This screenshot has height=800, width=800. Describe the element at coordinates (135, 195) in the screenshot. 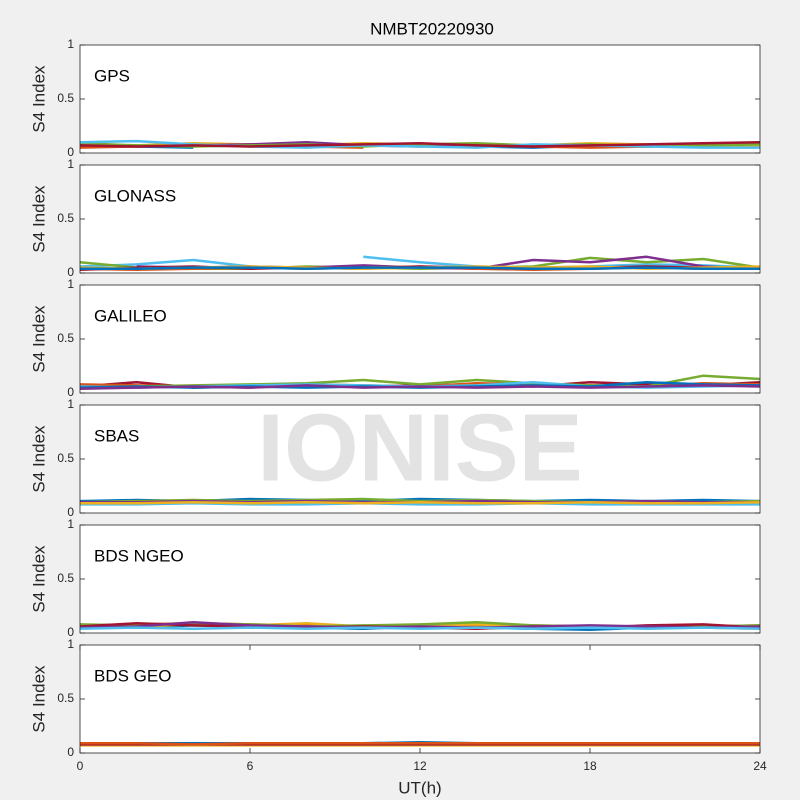

I see `panel-label: GLONASS` at that location.